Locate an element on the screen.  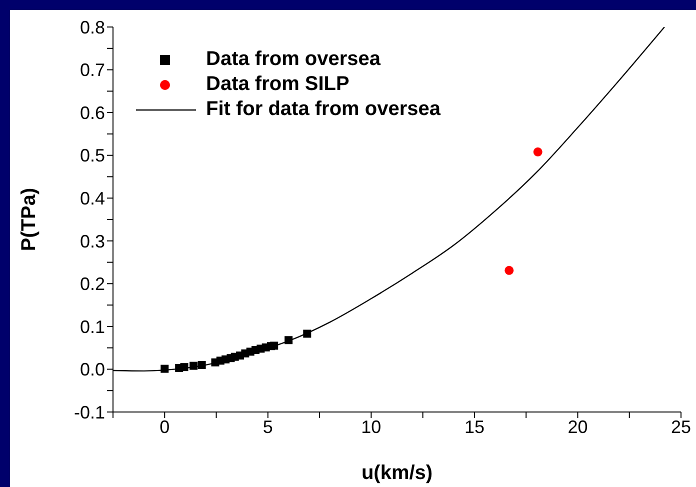
y-tick-label: 0.5 is located at coordinates (92, 156).